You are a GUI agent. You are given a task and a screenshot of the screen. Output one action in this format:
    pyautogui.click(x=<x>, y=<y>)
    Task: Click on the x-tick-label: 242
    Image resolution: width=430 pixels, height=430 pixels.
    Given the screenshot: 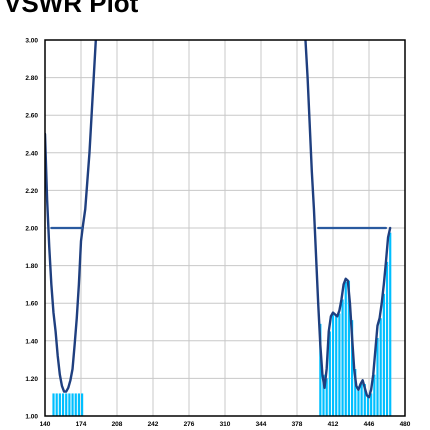 What is the action you would take?
    pyautogui.click(x=153, y=424)
    